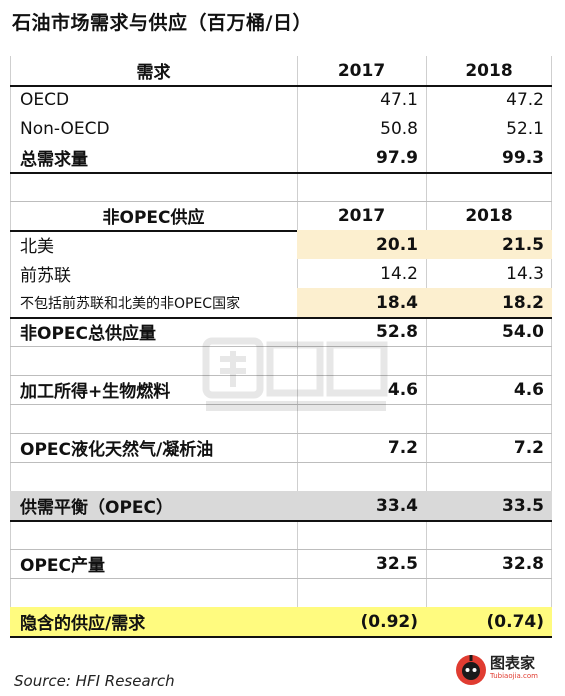 The image size is (565, 696). Describe the element at coordinates (45, 276) in the screenshot. I see `row-label: 前苏联` at that location.